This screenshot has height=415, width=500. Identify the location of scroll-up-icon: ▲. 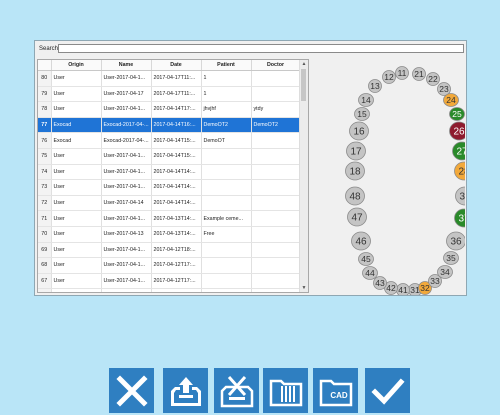
(304, 64).